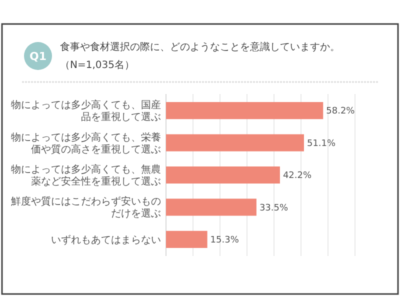 The width and height of the screenshot is (400, 300). Describe the element at coordinates (297, 176) in the screenshot. I see `data-label: 42.2%` at that location.